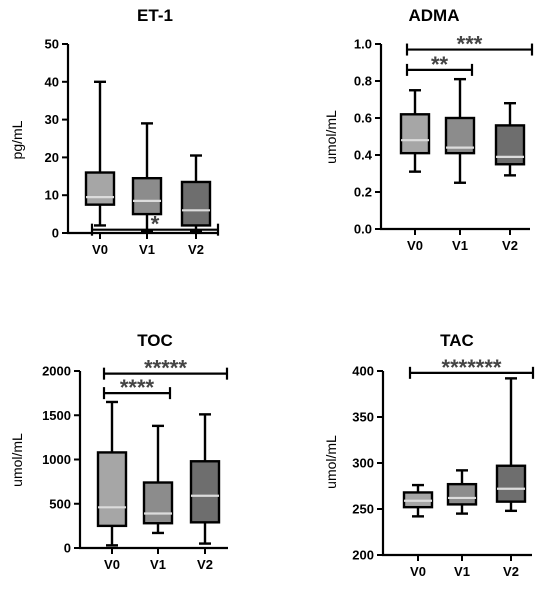  Describe the element at coordinates (363, 555) in the screenshot. I see `y-tick-label: 200` at that location.